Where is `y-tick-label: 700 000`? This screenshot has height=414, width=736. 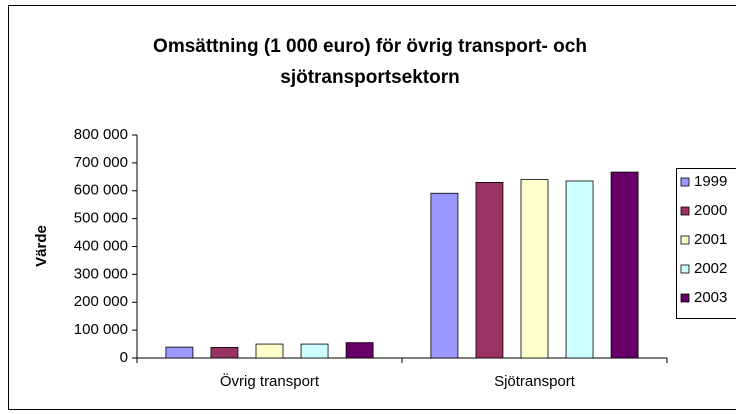 y-tick-label: 700 000 is located at coordinates (101, 162).